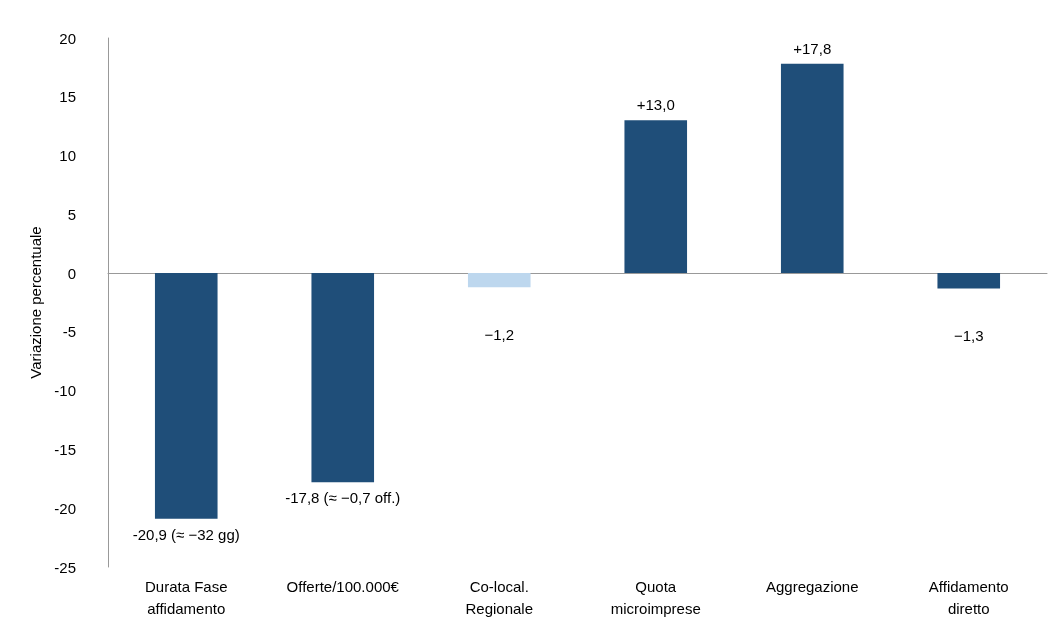  What do you see at coordinates (67, 97) in the screenshot?
I see `y-tick-label: 15` at bounding box center [67, 97].